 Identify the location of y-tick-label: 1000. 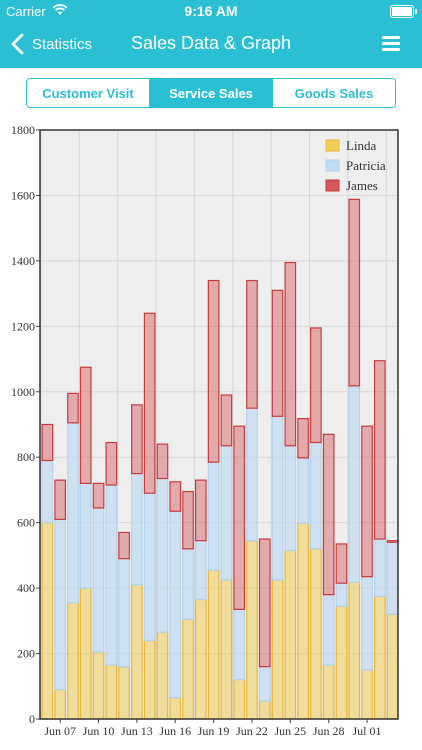
(23, 392).